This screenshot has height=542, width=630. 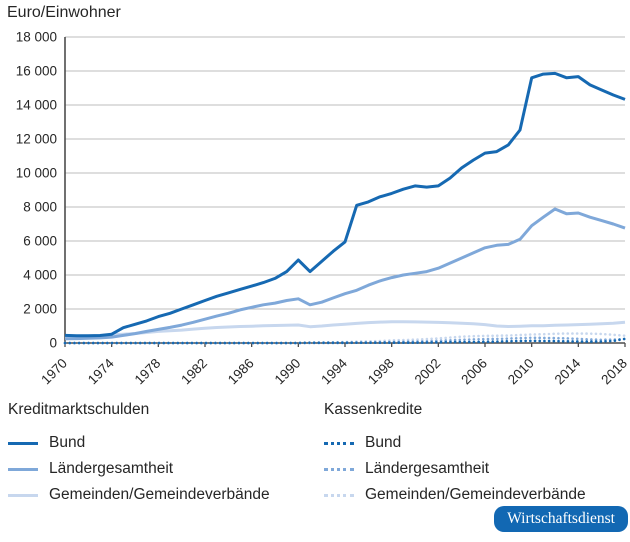 What do you see at coordinates (101, 371) in the screenshot?
I see `x-tick-label: 1974` at bounding box center [101, 371].